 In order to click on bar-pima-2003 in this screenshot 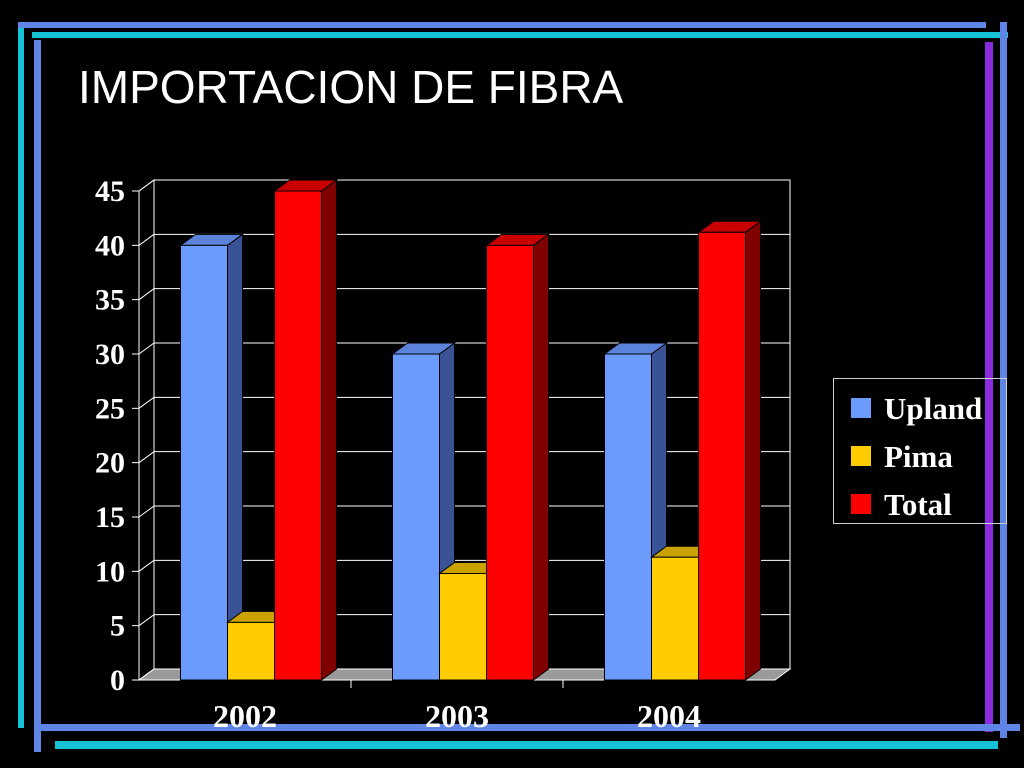, I will do `click(463, 627)`.